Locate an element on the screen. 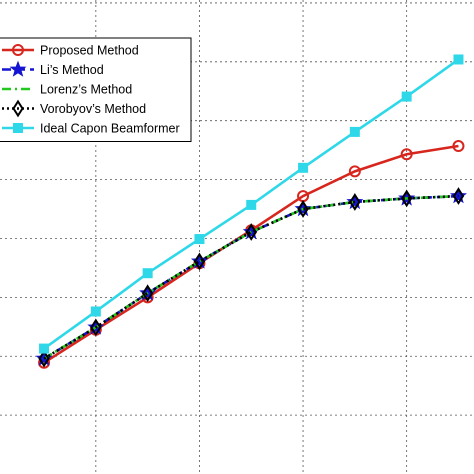 The width and height of the screenshot is (474, 474). legend-label: Li’s Method is located at coordinates (72, 70).